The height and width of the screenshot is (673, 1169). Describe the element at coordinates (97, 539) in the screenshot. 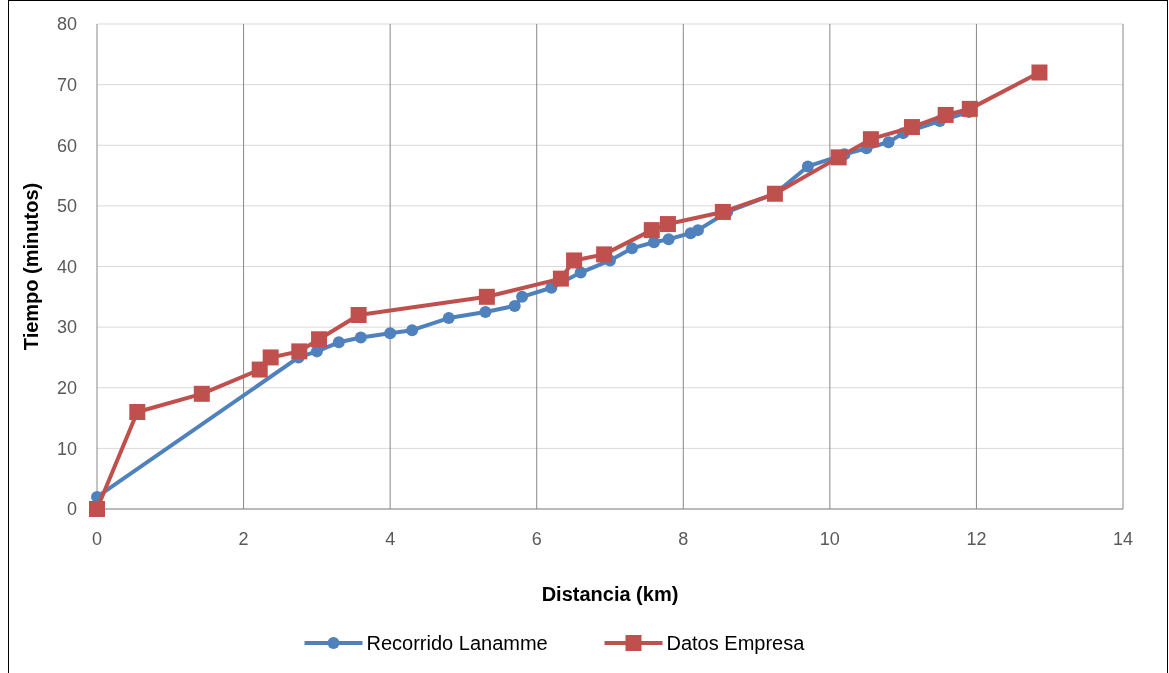

I see `x-tick-label: 0` at that location.